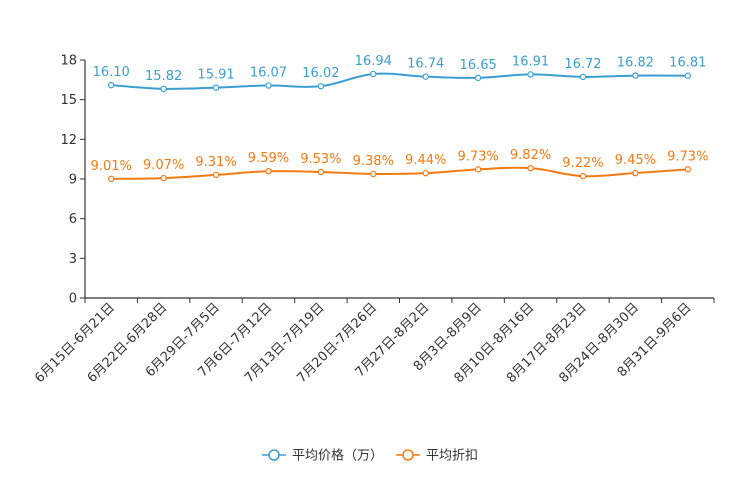 This screenshot has height=496, width=744. I want to click on data-label: 9.82%, so click(530, 155).